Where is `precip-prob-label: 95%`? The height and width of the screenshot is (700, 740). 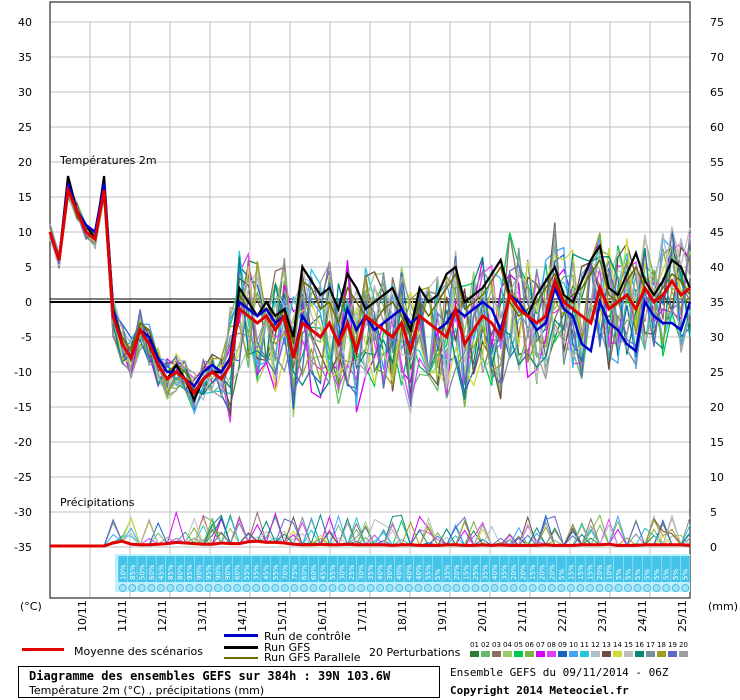
precip-prob-label: 95% is located at coordinates (190, 572).